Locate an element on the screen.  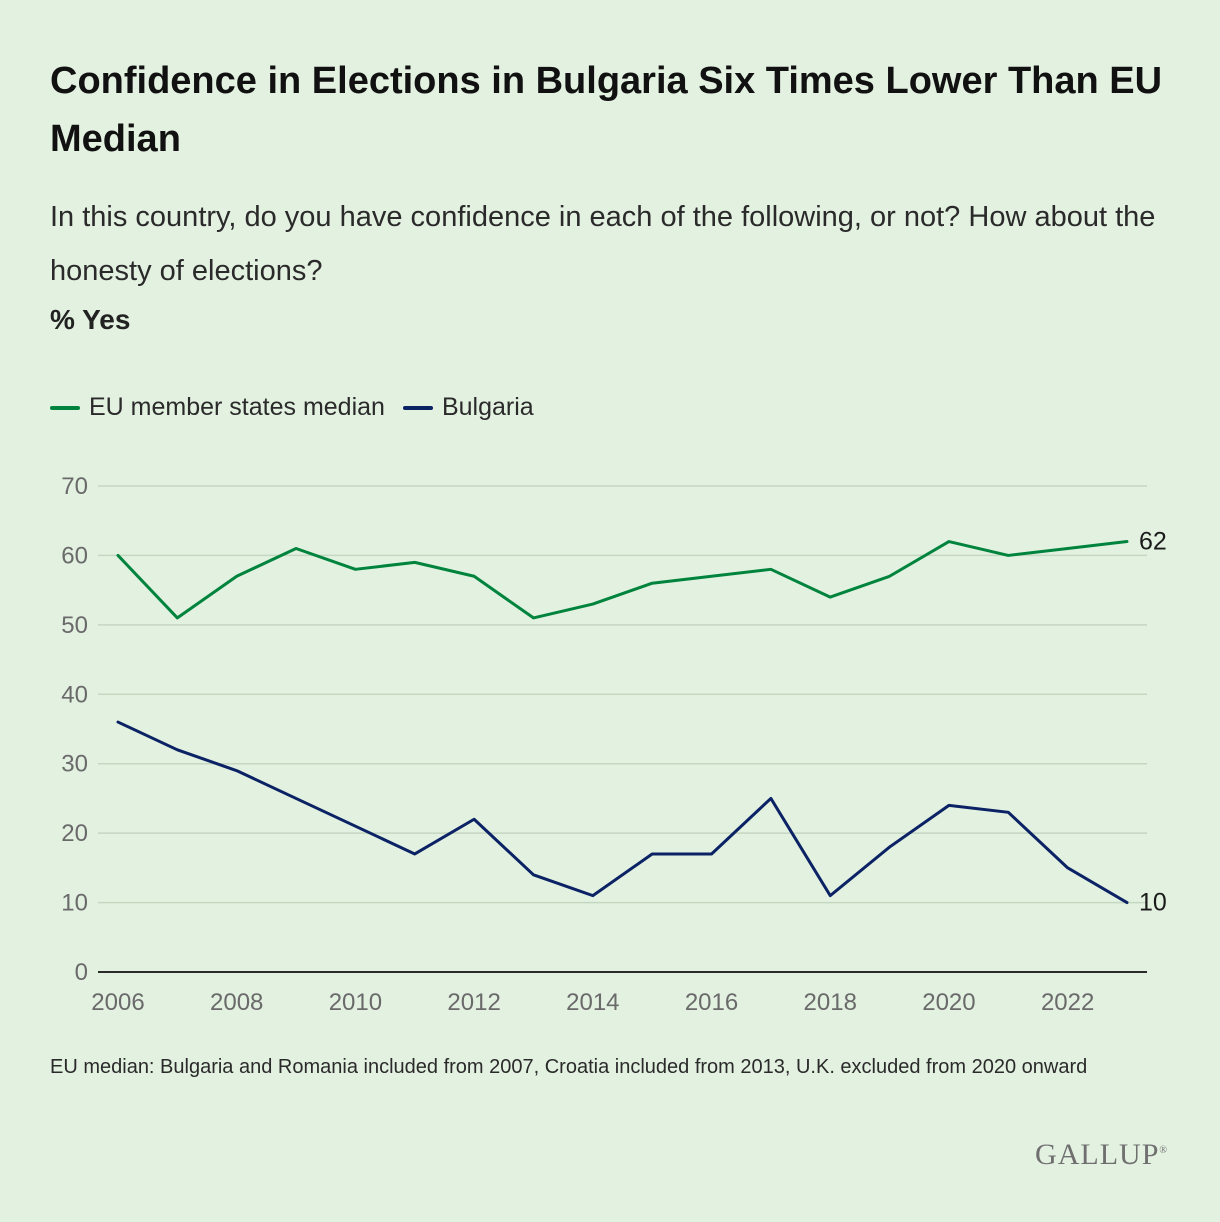
x-tick-label-2012: 2012 is located at coordinates (473, 1002).